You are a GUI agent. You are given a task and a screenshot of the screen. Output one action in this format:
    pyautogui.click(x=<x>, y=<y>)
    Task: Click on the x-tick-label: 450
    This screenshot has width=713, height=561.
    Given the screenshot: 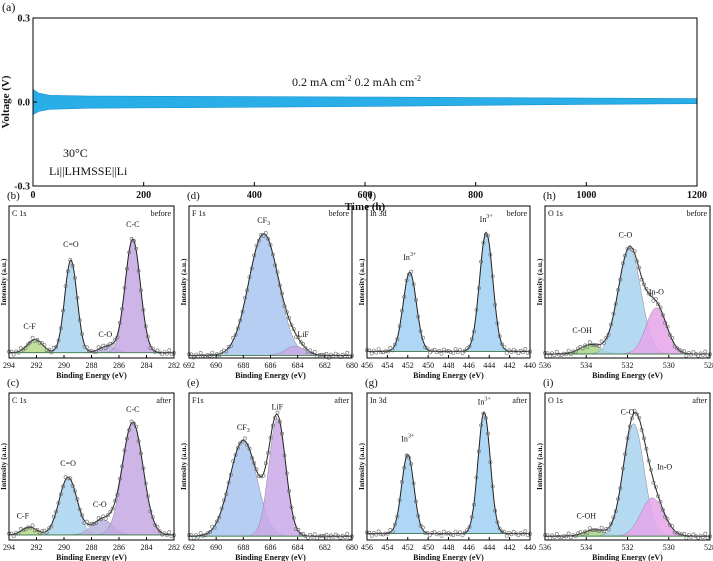 What is the action you would take?
    pyautogui.click(x=428, y=365)
    